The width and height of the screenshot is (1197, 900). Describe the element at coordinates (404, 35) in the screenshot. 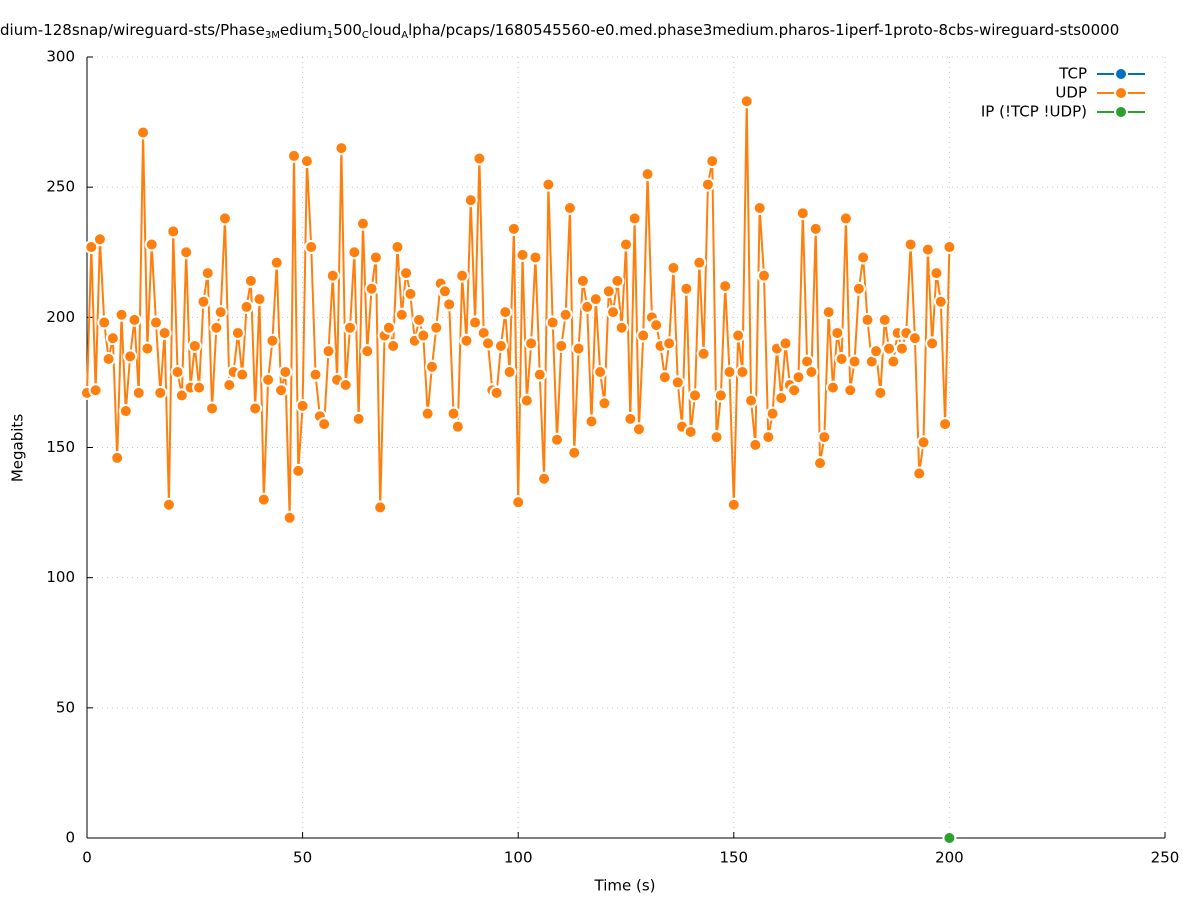

I see `title-part: A` at that location.